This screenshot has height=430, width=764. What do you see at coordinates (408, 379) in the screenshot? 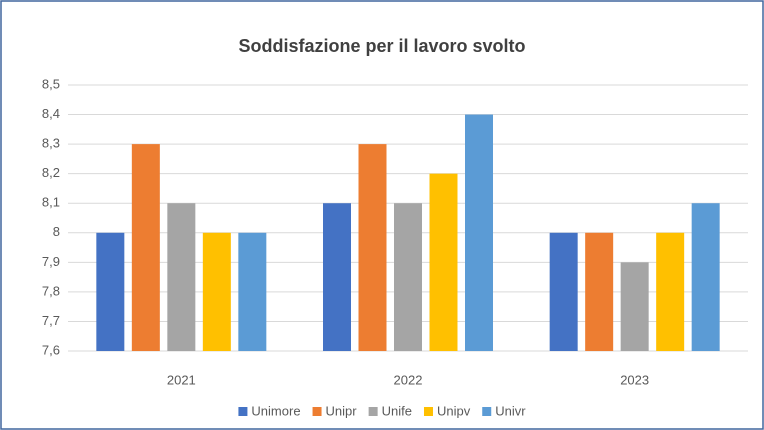
I see `x-tick-label: 2022` at bounding box center [408, 379].